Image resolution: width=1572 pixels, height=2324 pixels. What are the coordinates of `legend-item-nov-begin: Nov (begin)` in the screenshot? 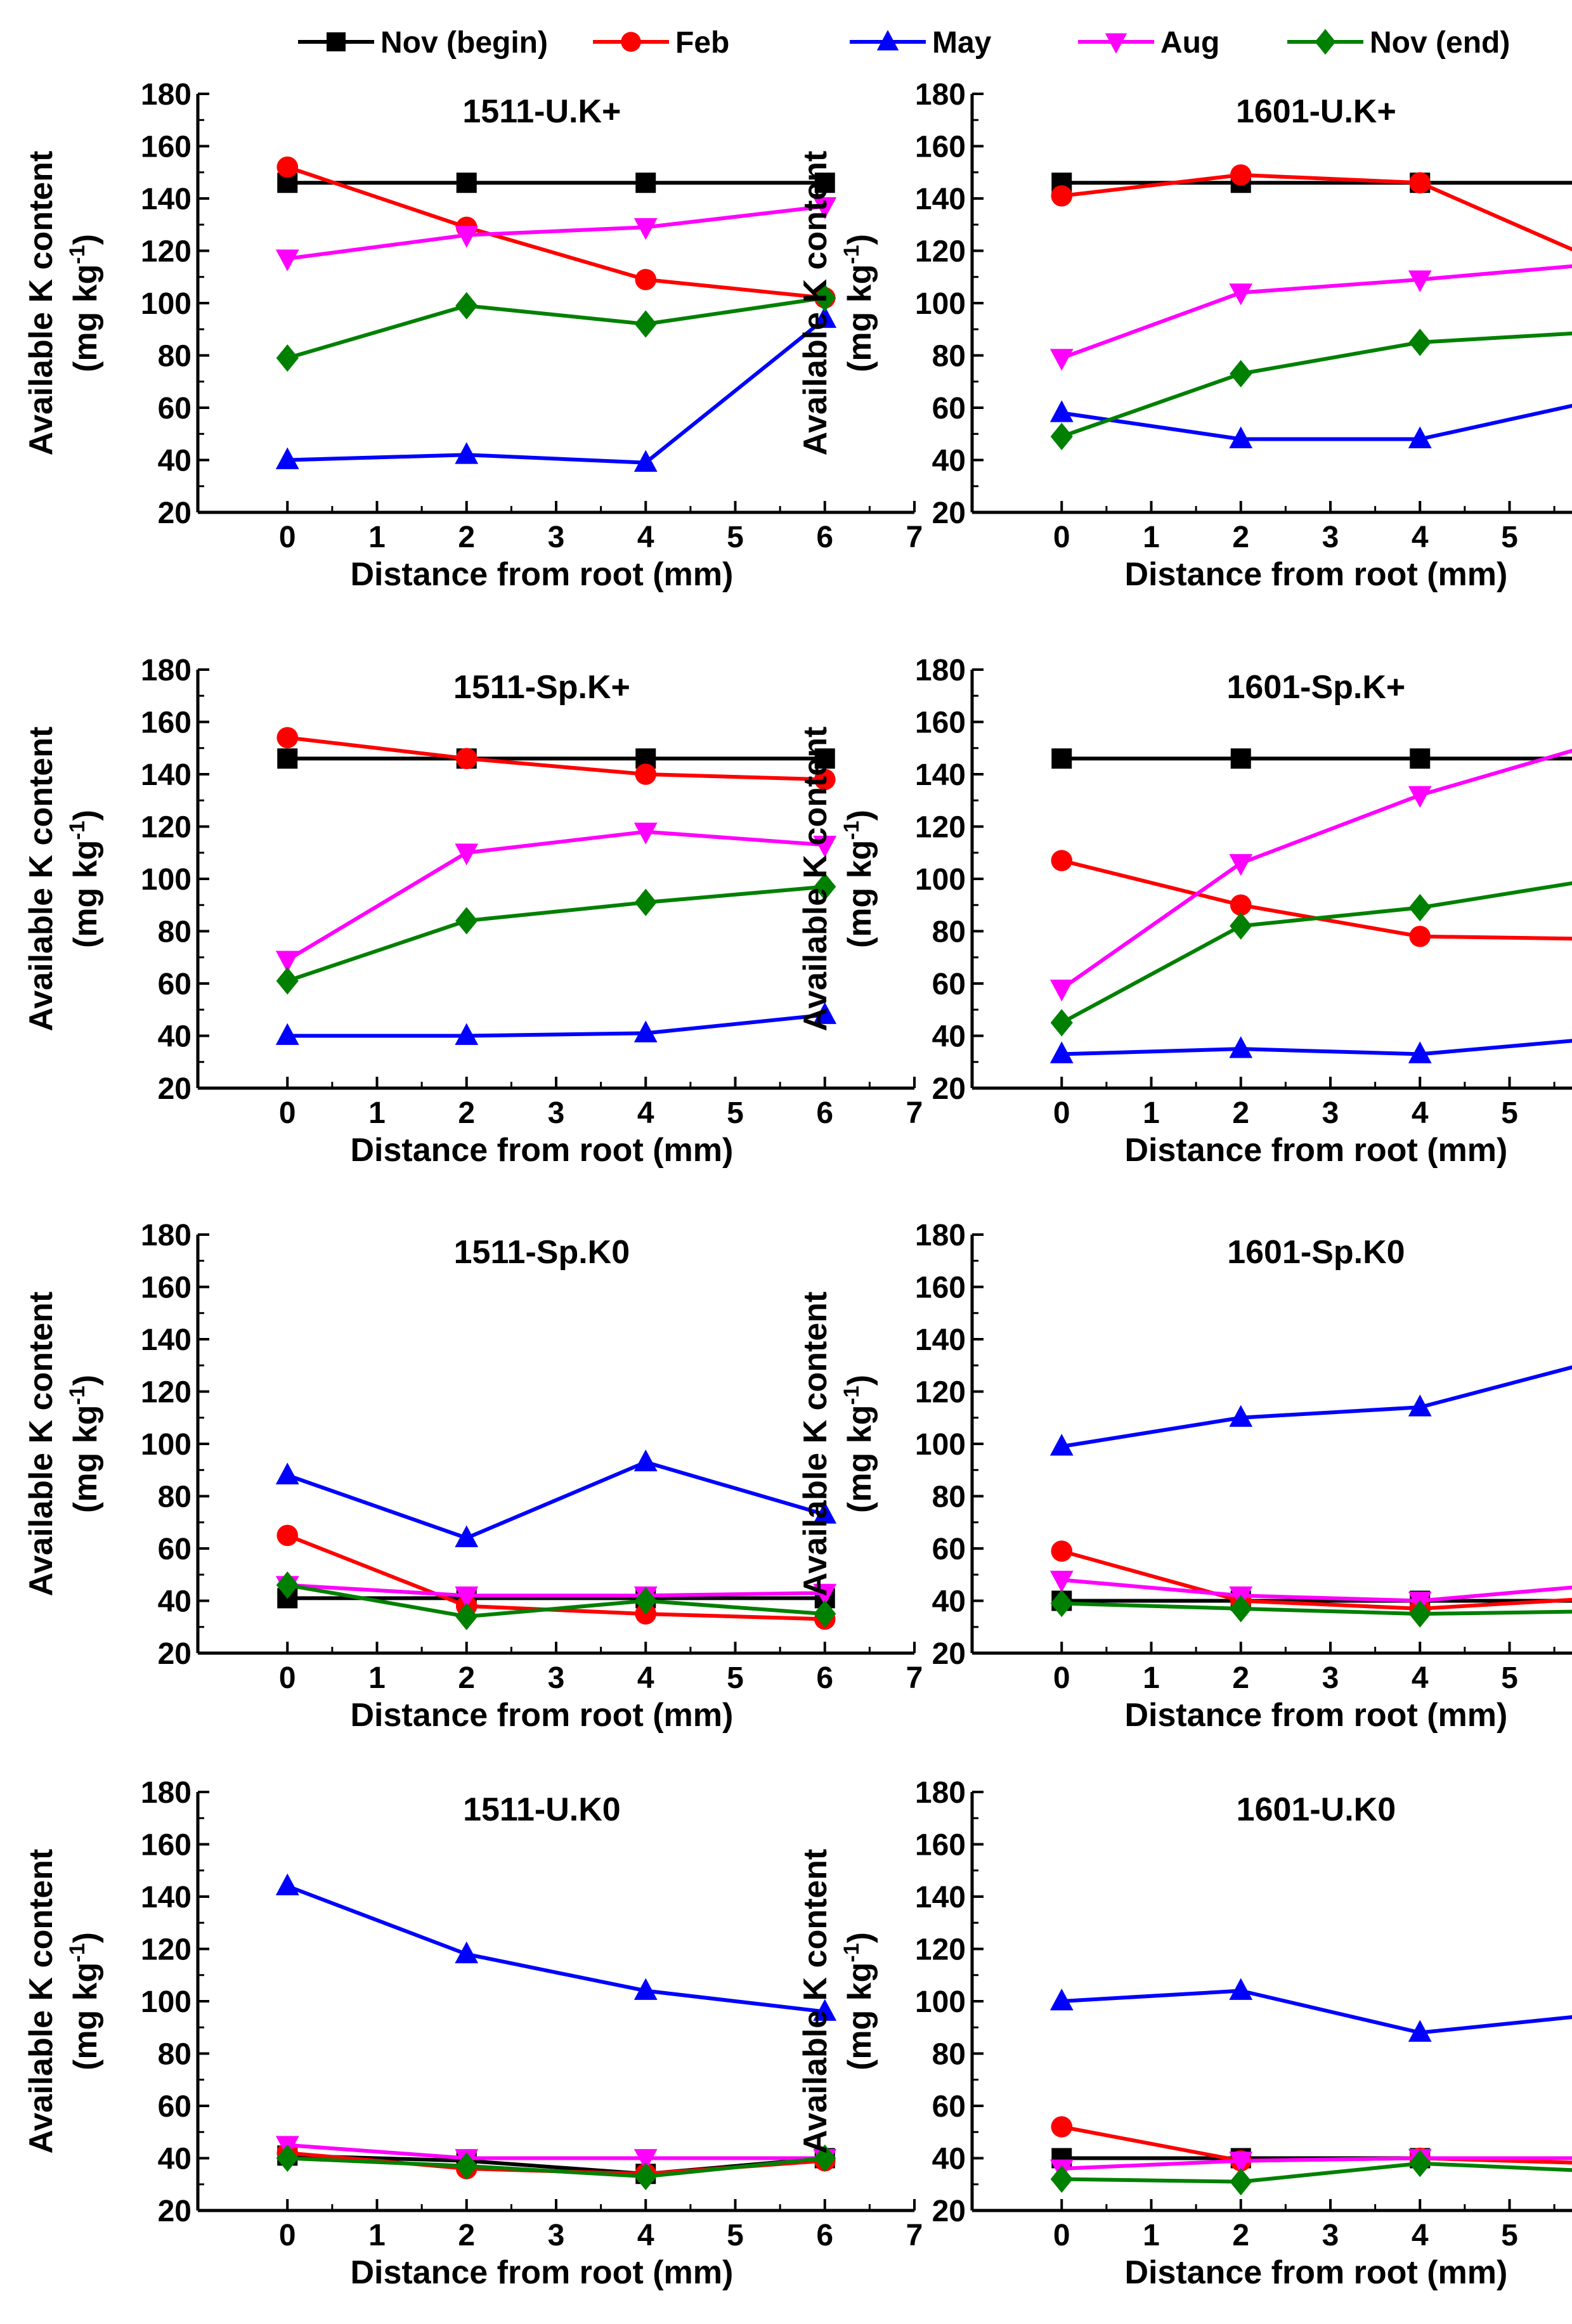 It's located at (423, 43).